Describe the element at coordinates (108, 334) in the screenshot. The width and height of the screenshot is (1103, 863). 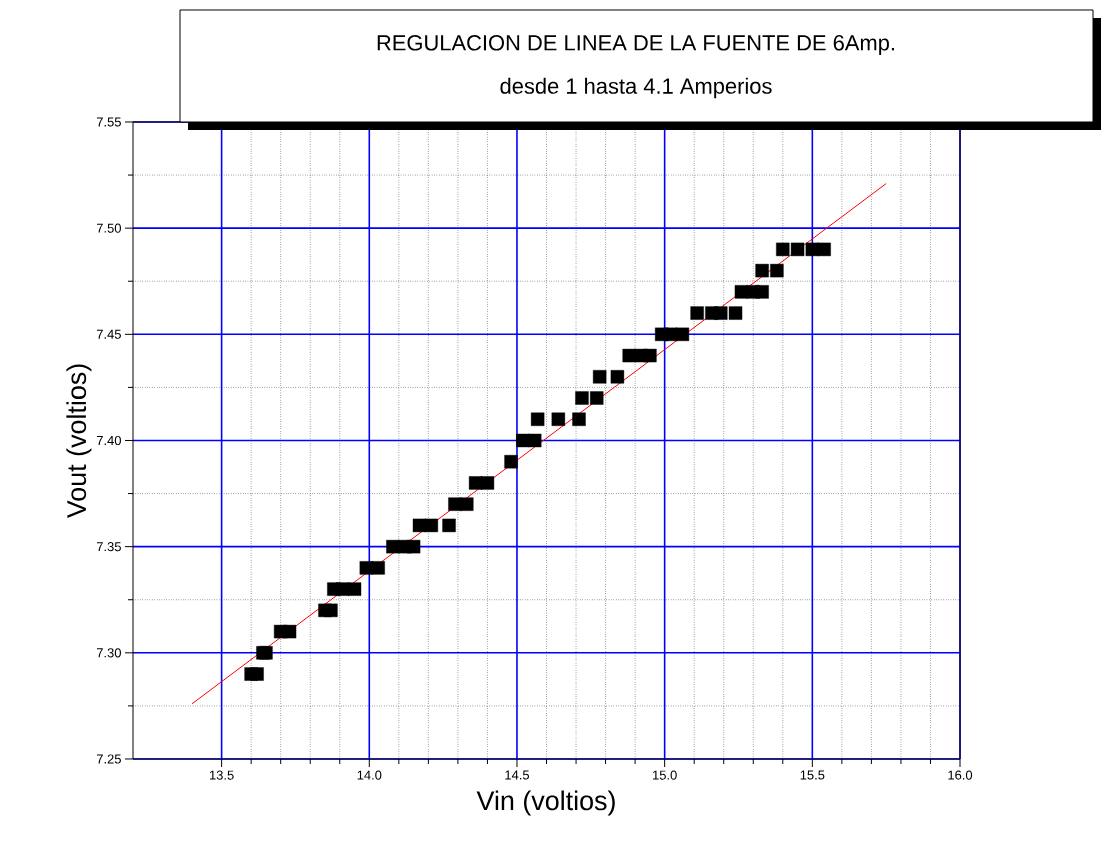
I see `y-tick-label: 7.45` at that location.